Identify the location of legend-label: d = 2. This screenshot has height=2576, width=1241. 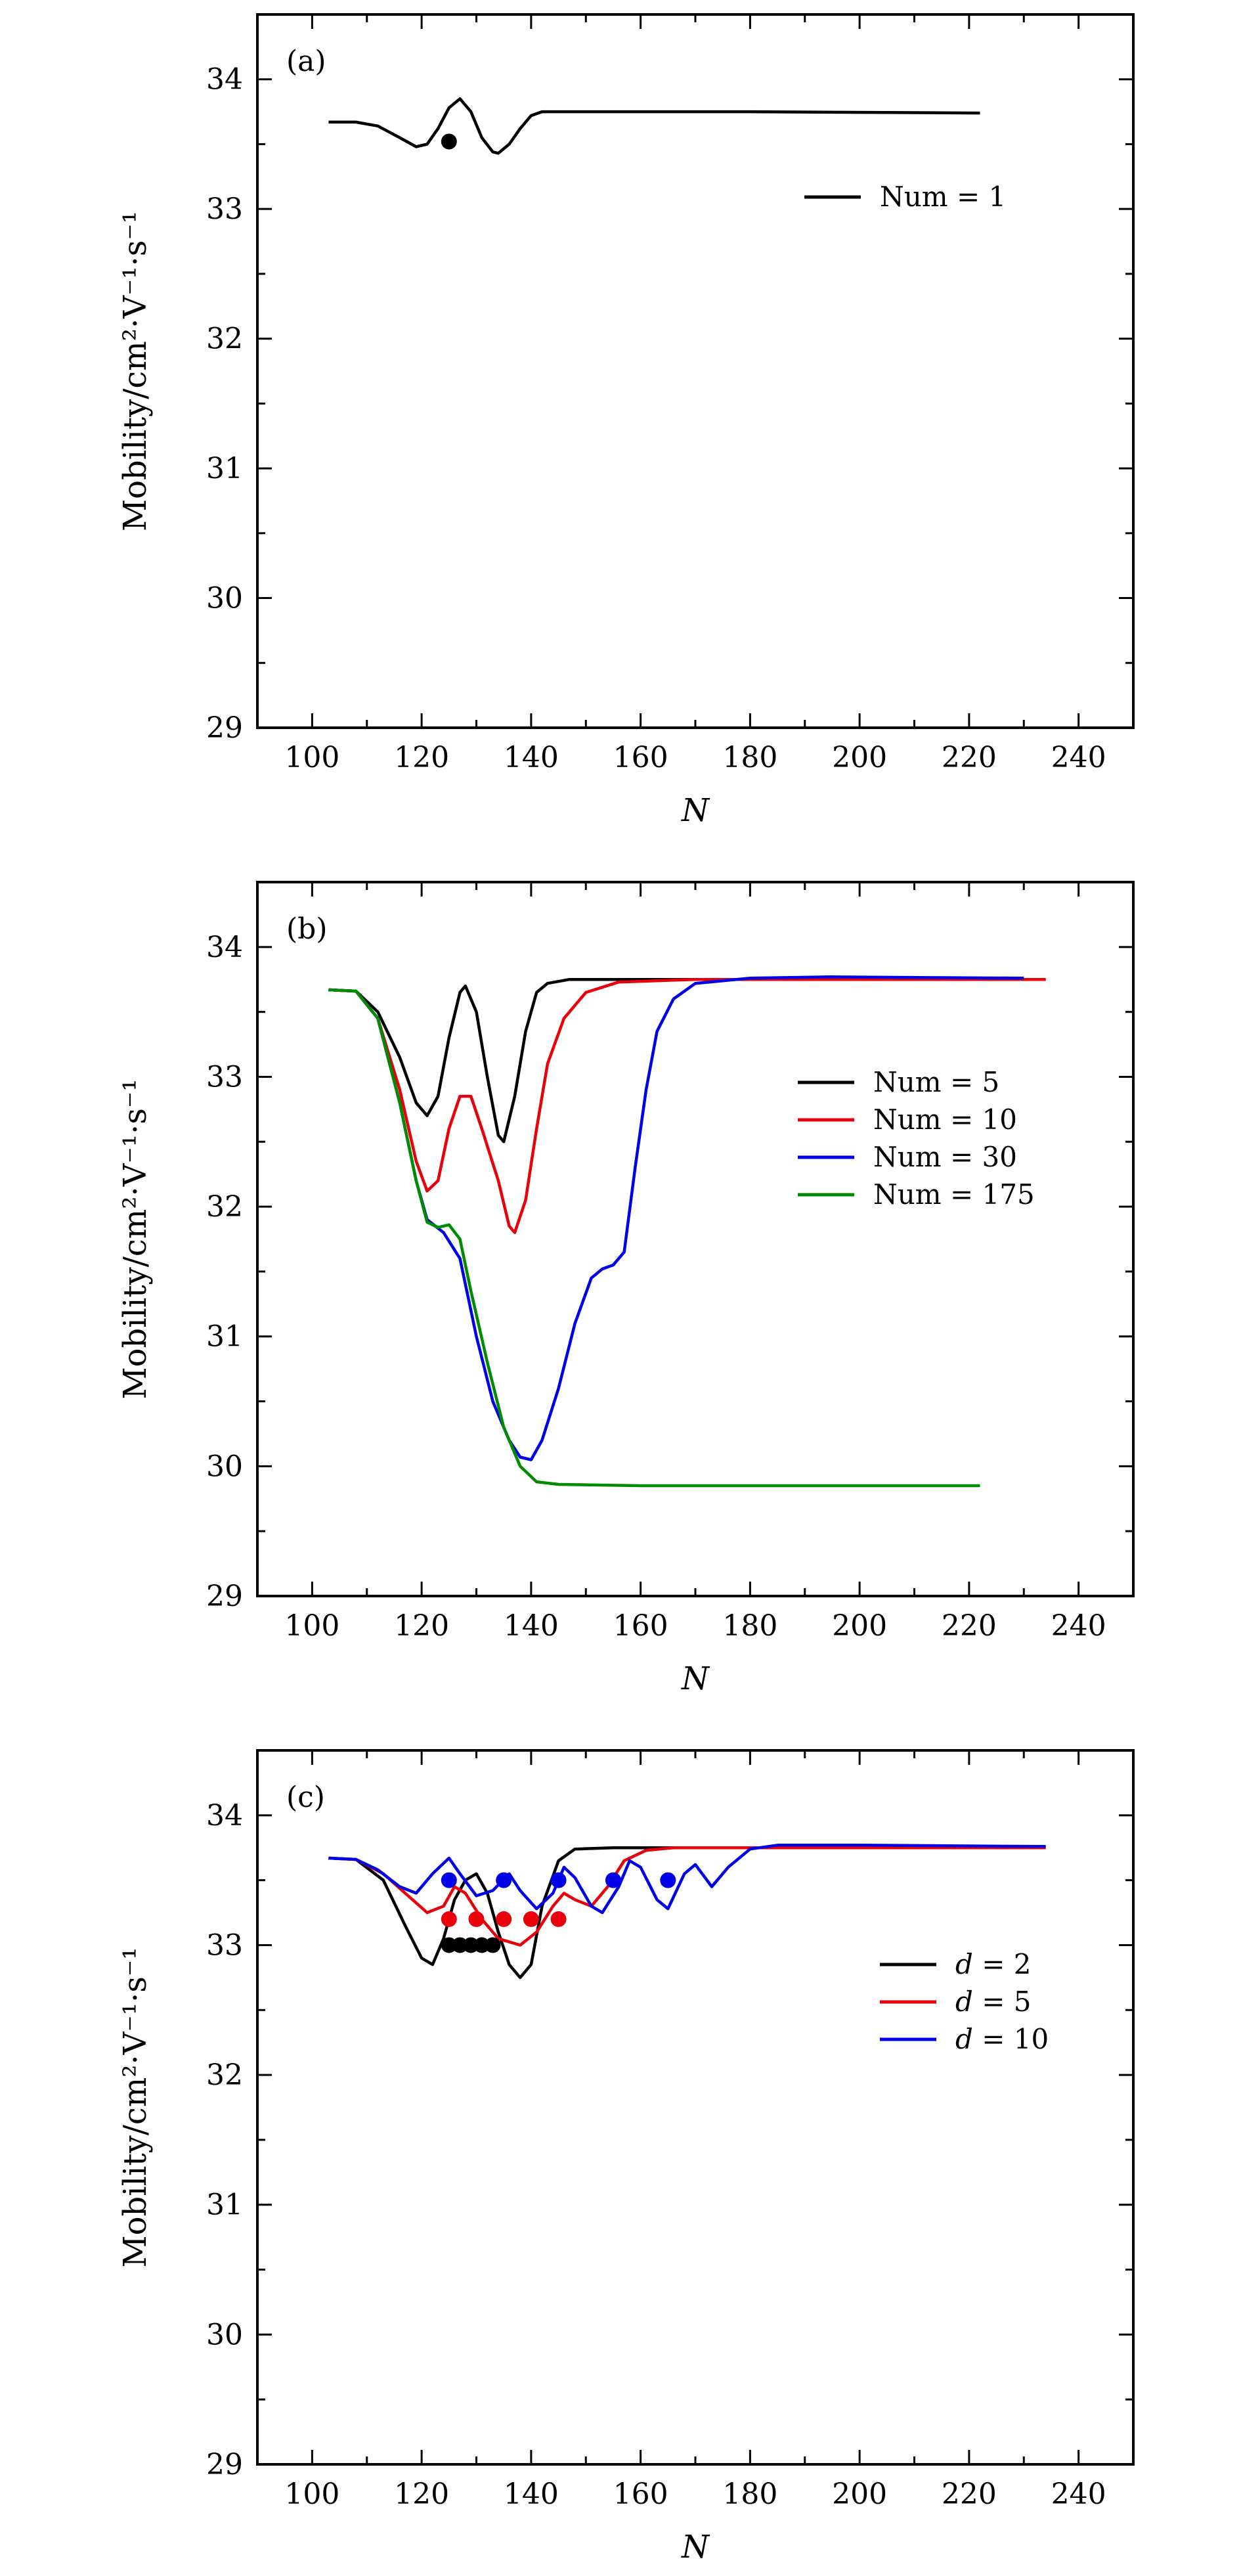
(994, 1964).